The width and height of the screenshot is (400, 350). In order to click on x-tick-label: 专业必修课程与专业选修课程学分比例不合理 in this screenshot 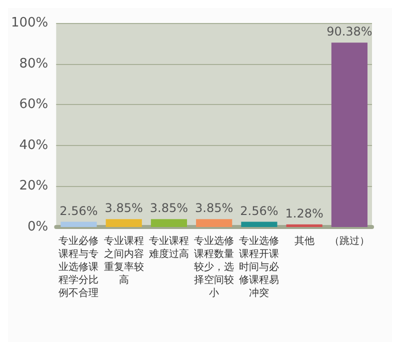, I will do `click(78, 267)`.